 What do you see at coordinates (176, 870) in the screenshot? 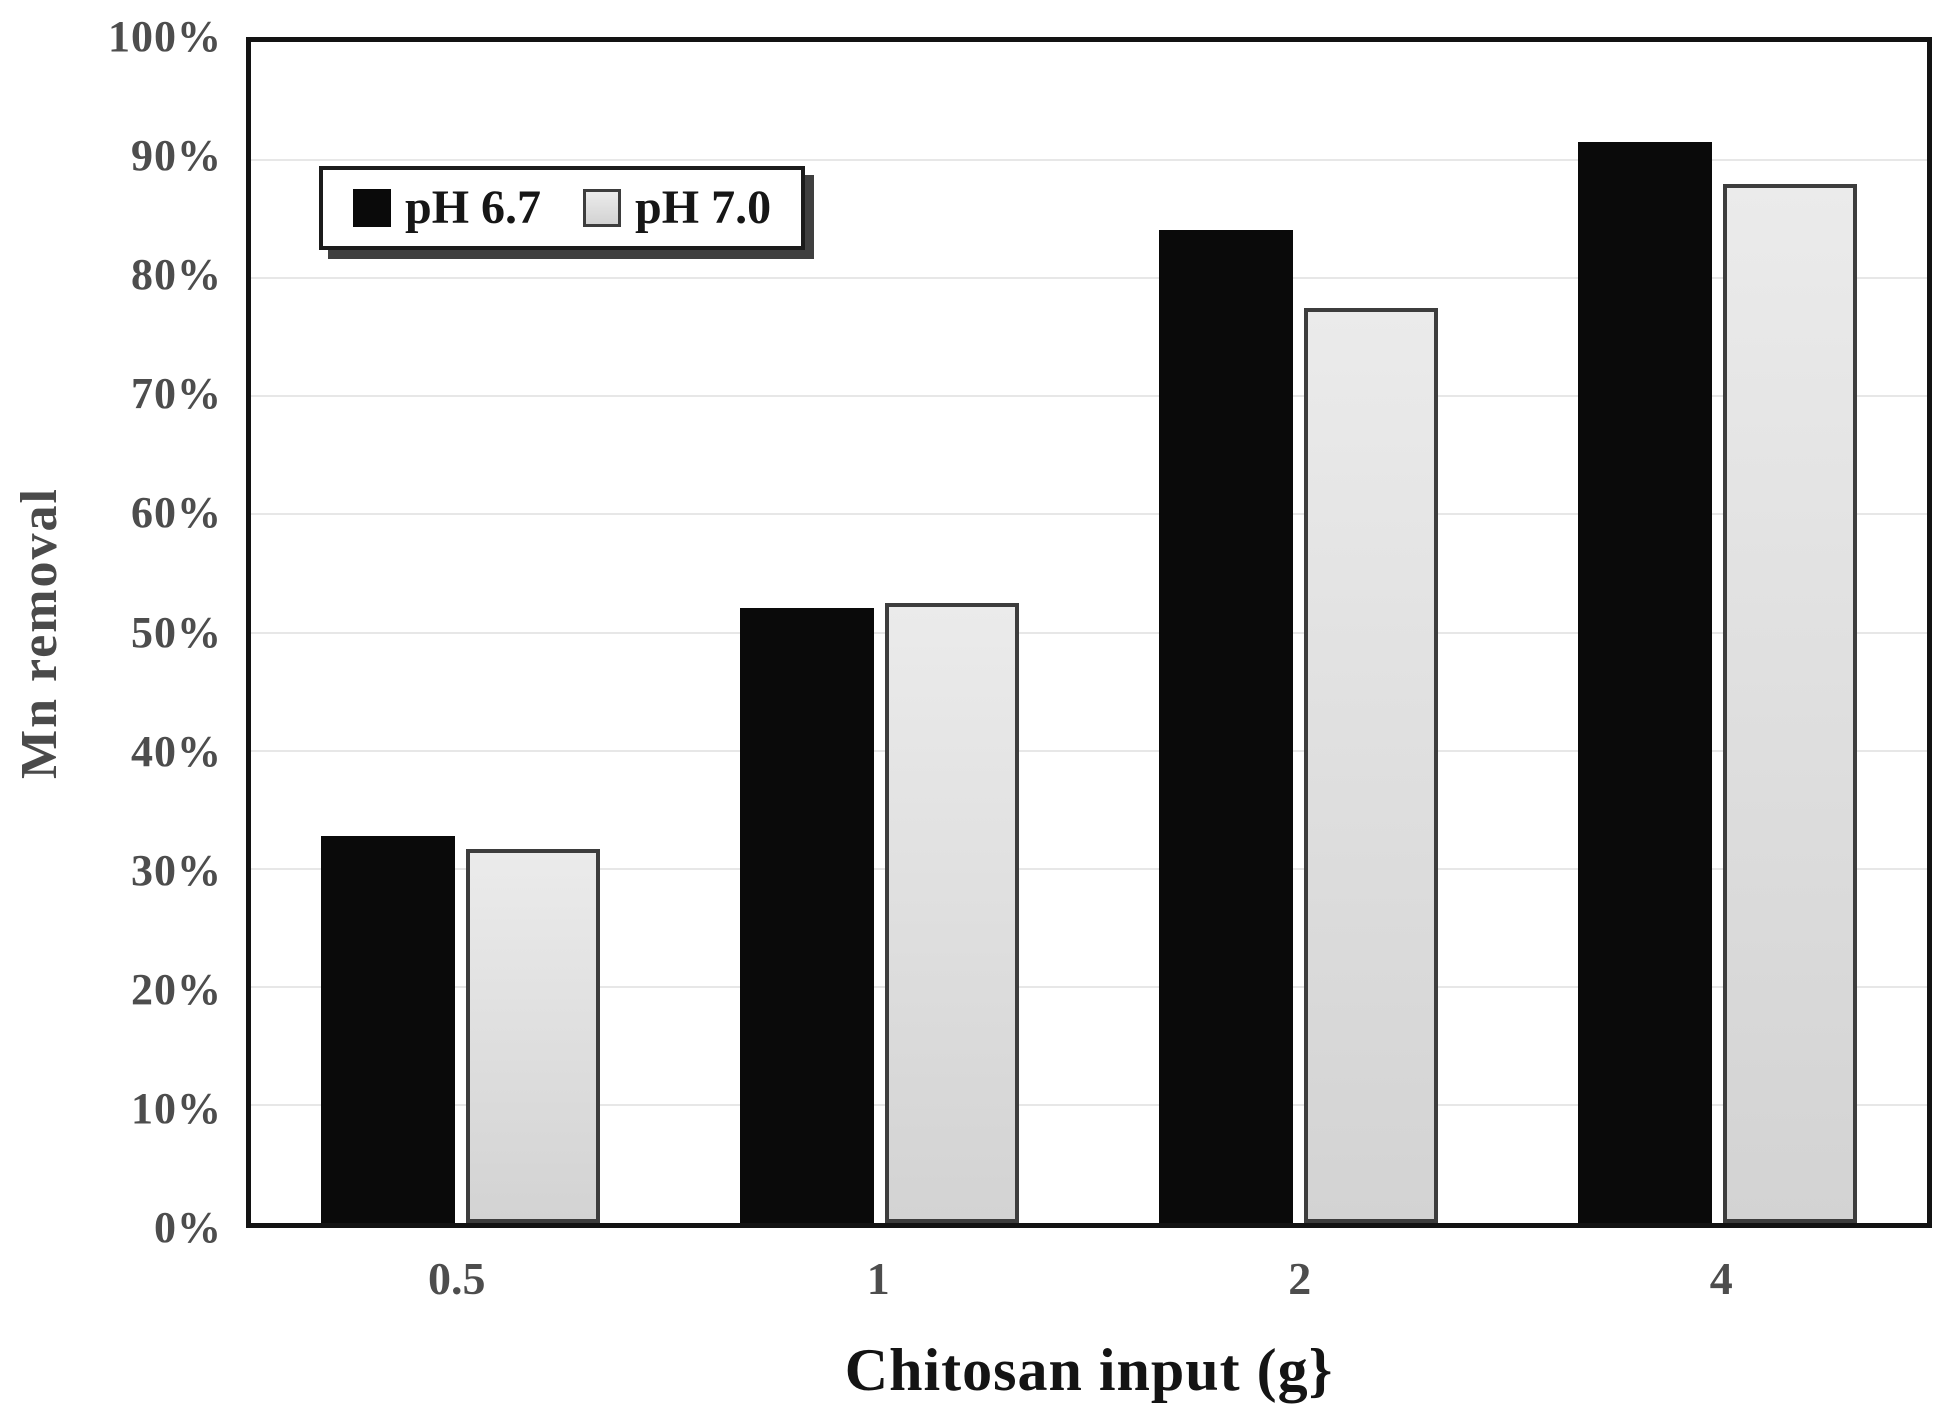
I see `y-tick-label-30pct: 30%` at bounding box center [176, 870].